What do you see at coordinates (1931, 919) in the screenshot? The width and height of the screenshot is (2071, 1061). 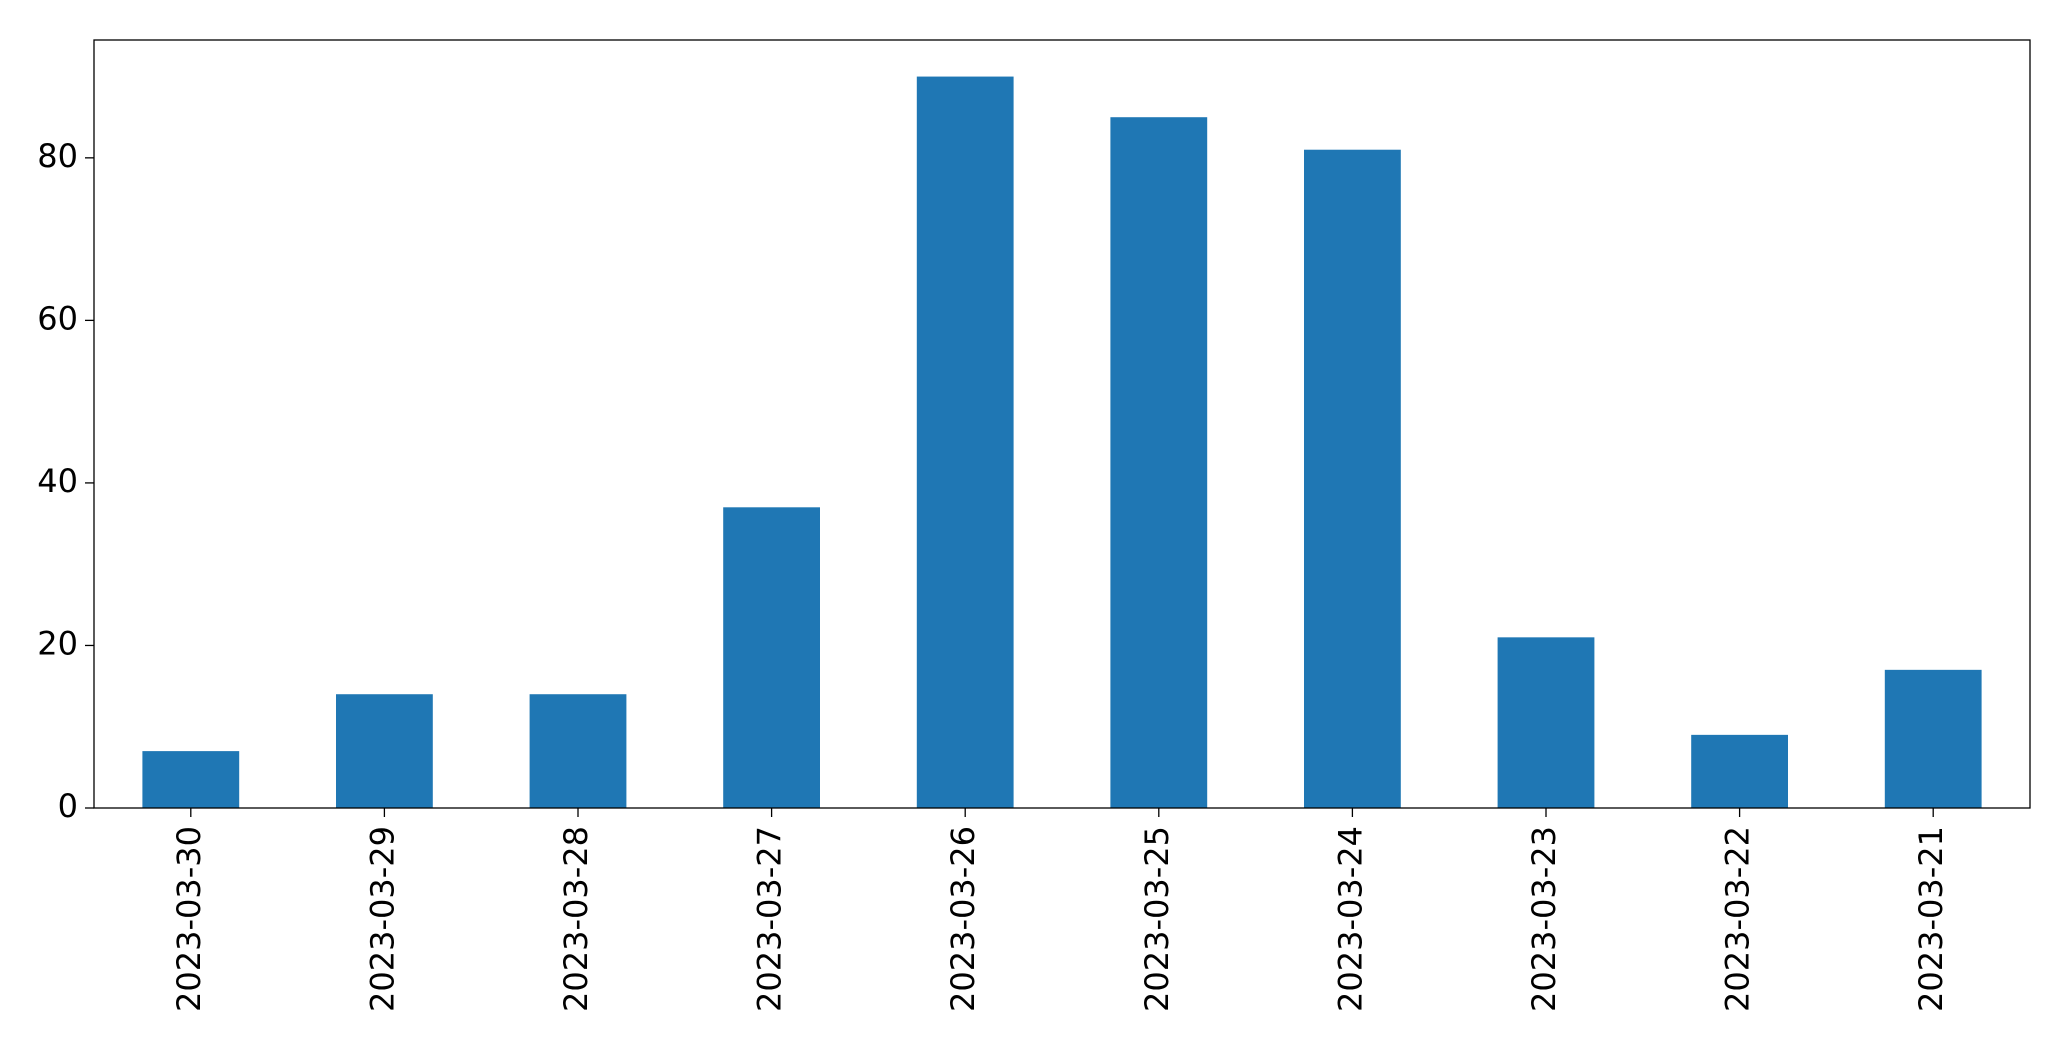 I see `x-tick-label: 2023-03-21` at bounding box center [1931, 919].